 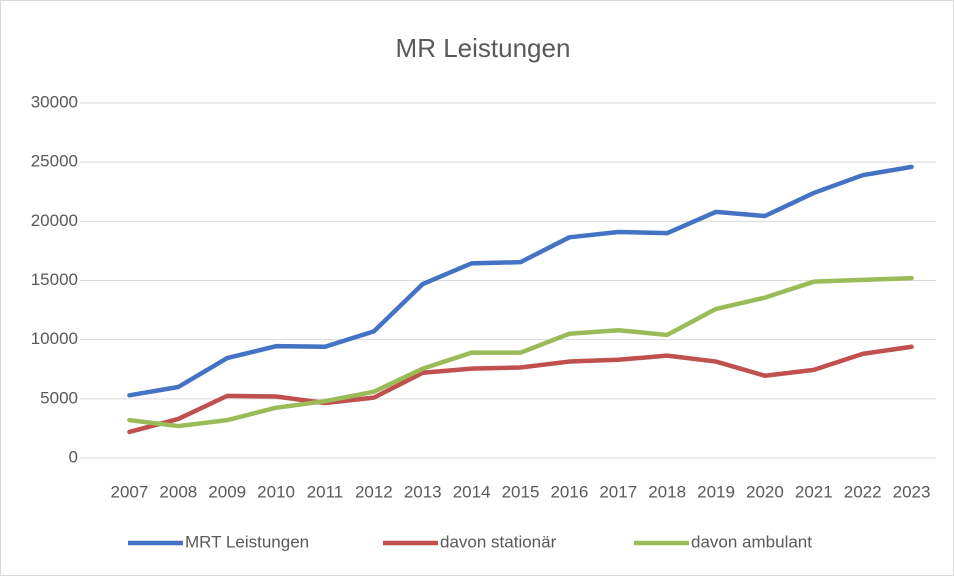 What do you see at coordinates (247, 541) in the screenshot?
I see `legend-label: MRT Leistungen` at bounding box center [247, 541].